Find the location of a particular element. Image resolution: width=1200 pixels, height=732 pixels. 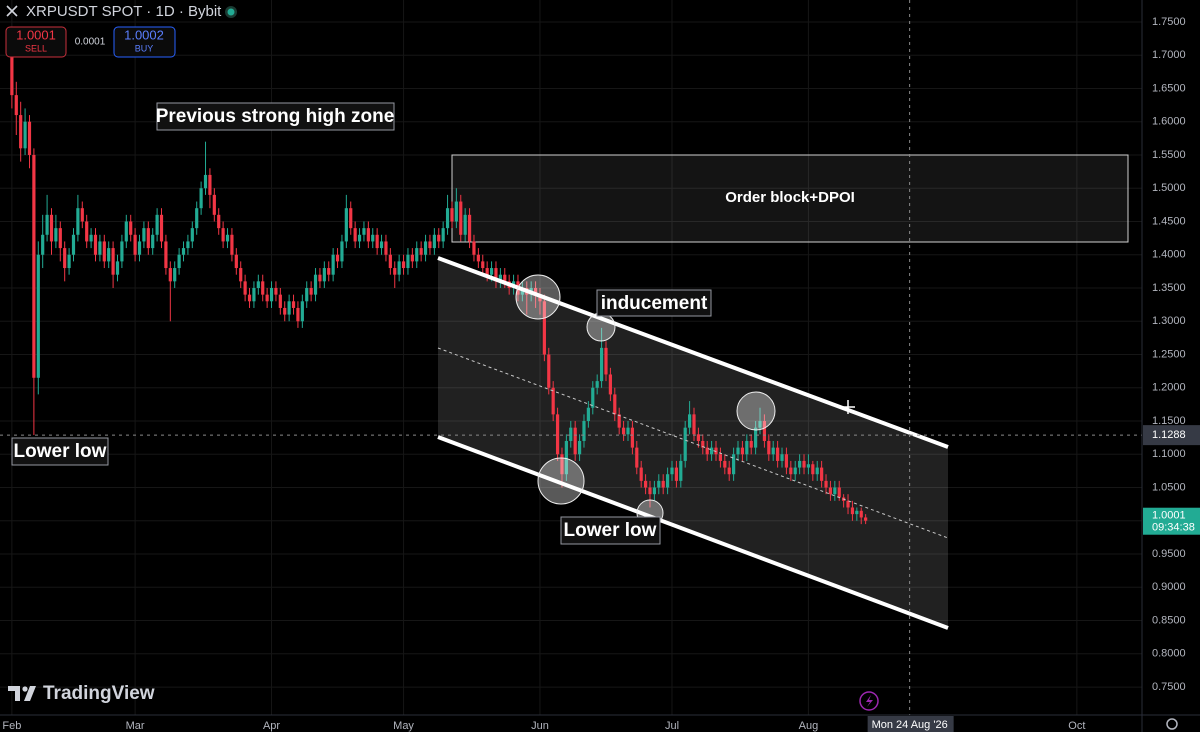

sell-button is located at coordinates (36, 42).